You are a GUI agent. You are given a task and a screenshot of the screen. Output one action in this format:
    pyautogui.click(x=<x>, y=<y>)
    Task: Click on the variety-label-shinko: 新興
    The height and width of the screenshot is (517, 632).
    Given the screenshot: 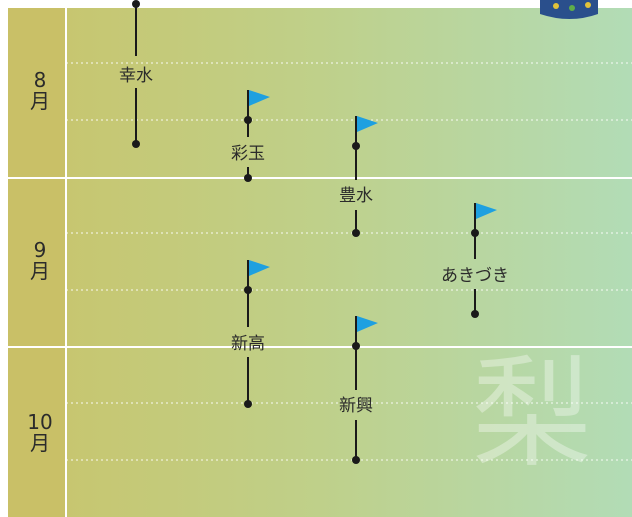 What is the action you would take?
    pyautogui.click(x=356, y=406)
    